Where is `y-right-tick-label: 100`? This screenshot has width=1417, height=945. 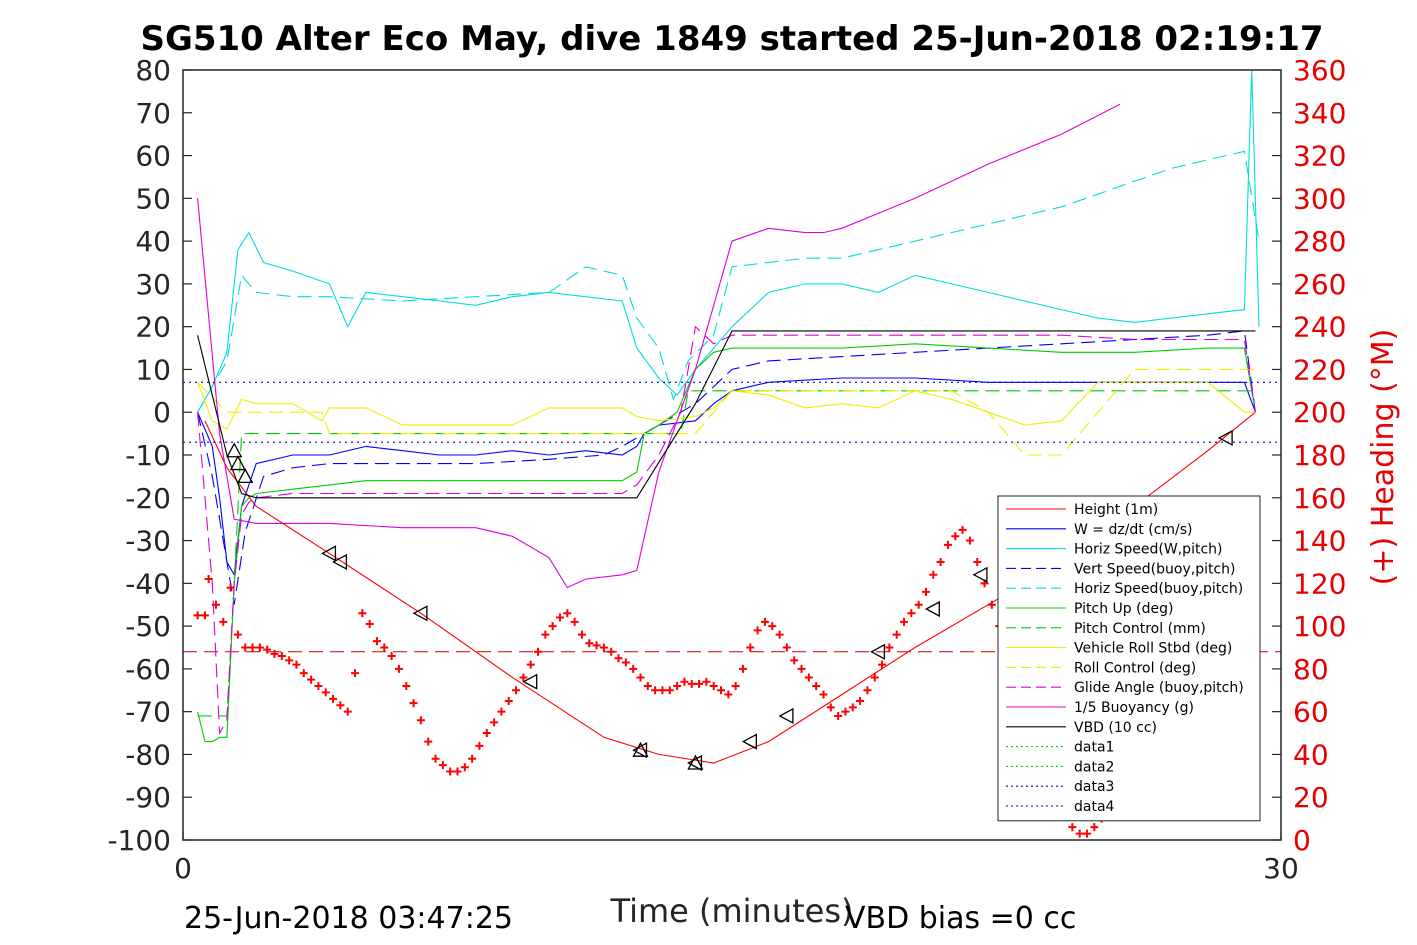
y-right-tick-label: 100 is located at coordinates (1319, 626).